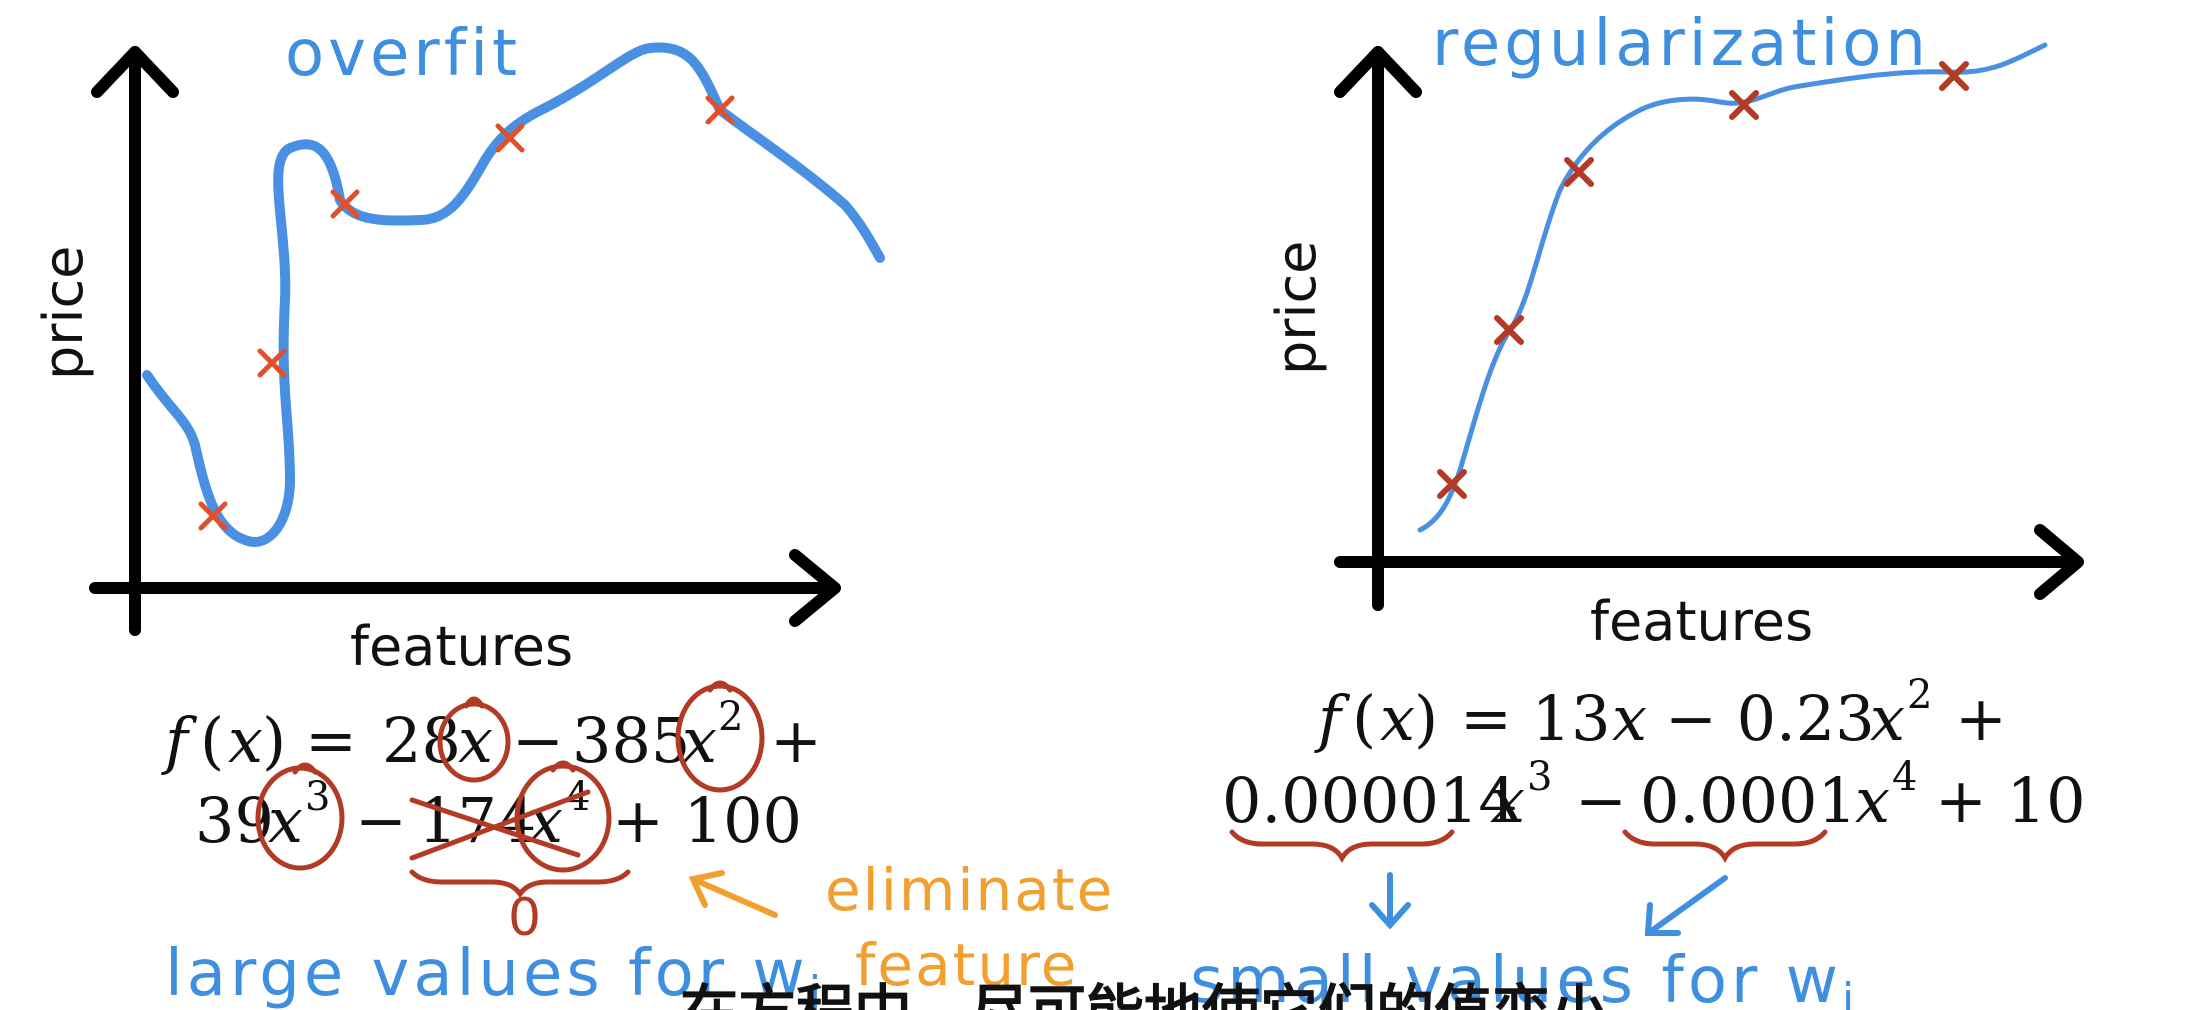  Describe the element at coordinates (245, 740) in the screenshot. I see `eq-x: x` at that location.